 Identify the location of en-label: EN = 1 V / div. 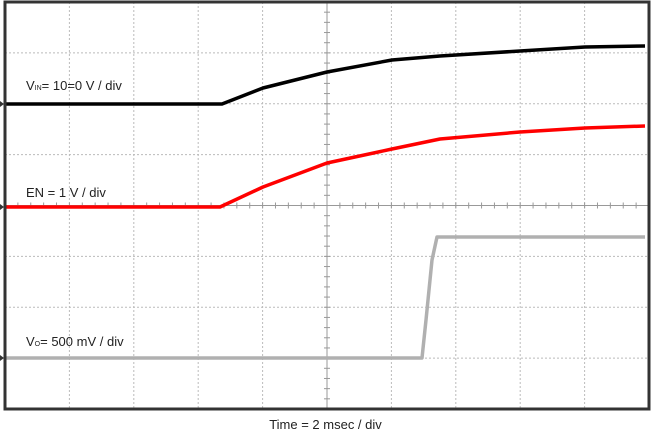
(66, 192).